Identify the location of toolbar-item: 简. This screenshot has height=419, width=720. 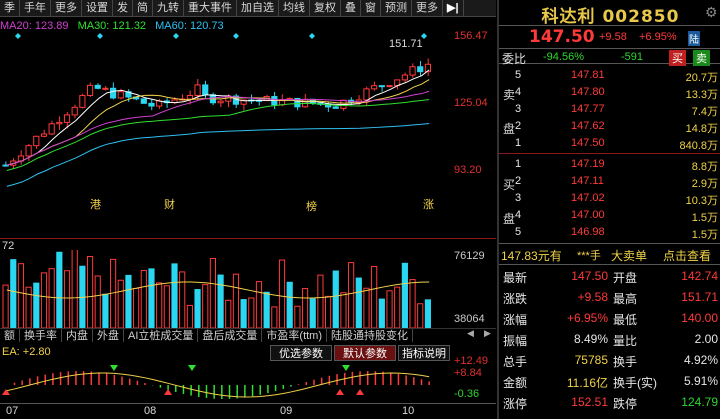
(143, 8).